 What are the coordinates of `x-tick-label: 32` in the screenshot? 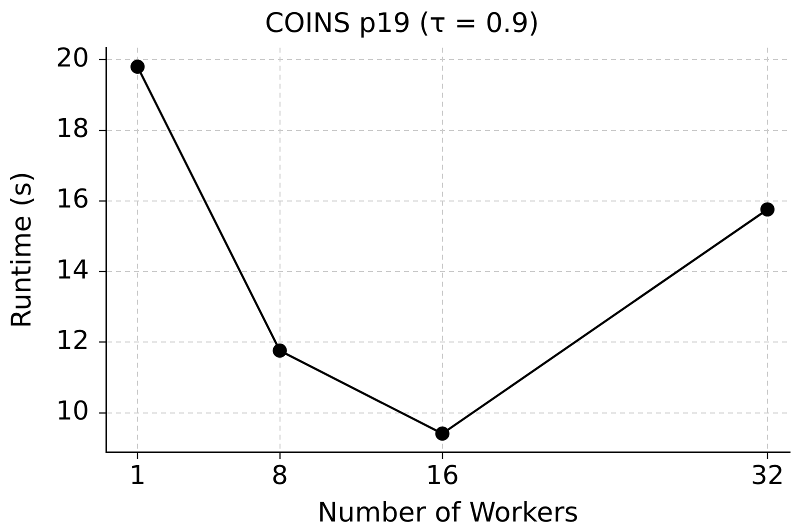 It's located at (767, 475).